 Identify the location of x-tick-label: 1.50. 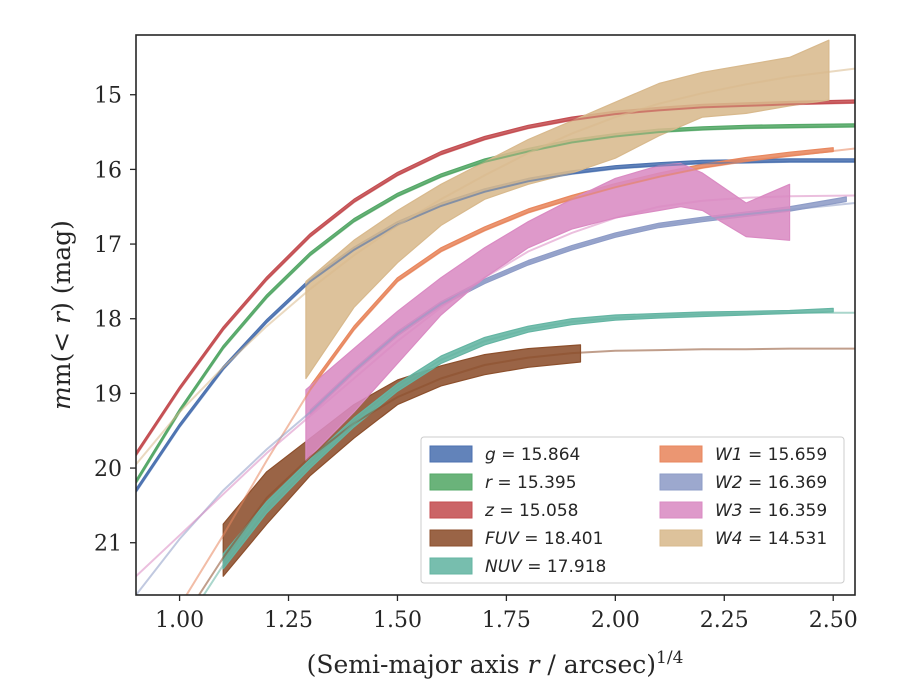
(397, 620).